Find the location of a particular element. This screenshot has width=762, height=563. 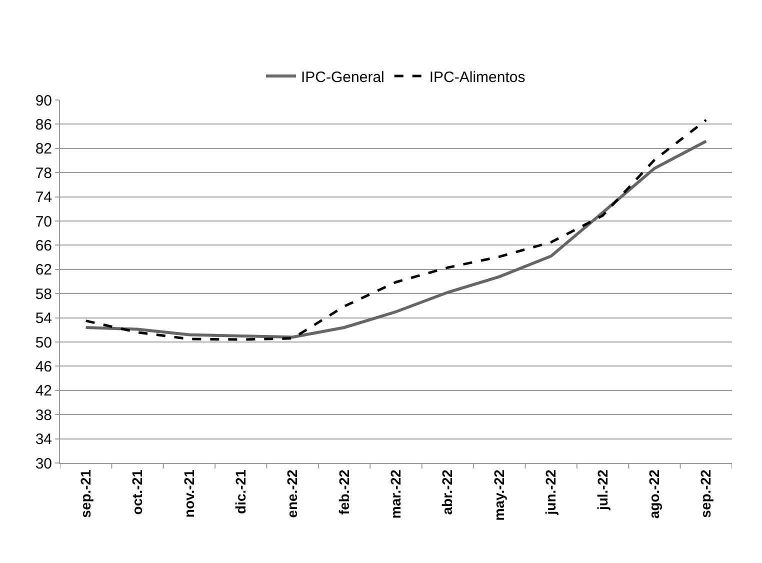

x-tick-label: sep.-22 is located at coordinates (706, 493).